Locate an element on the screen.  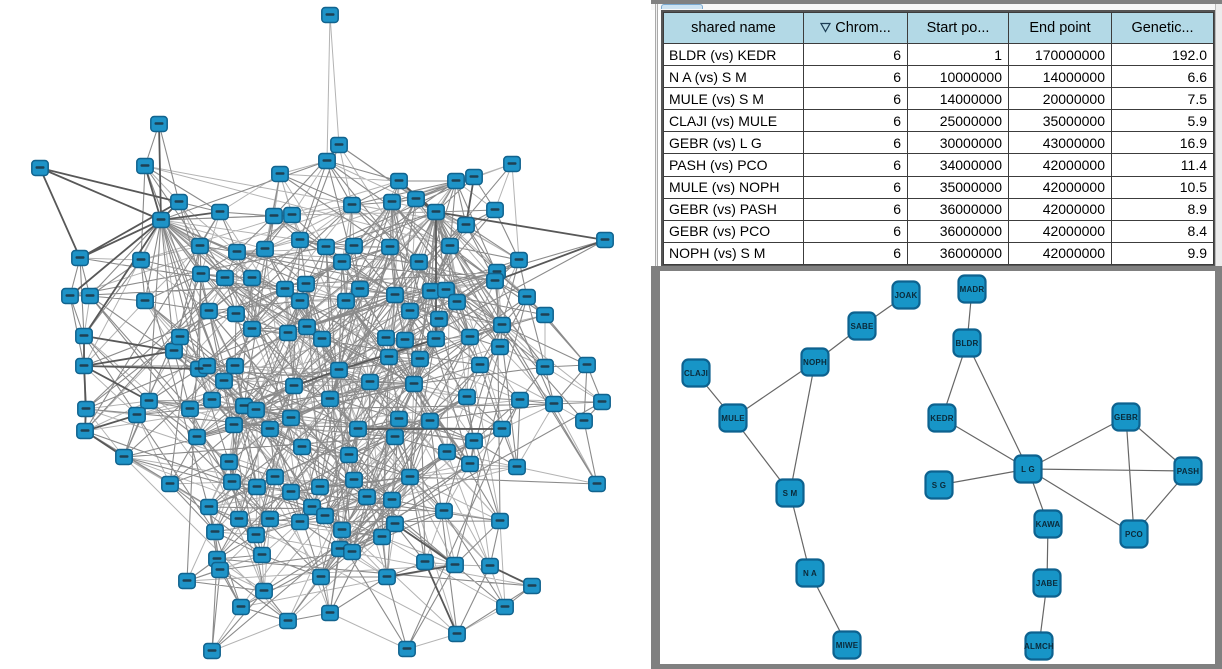
svg-text: NOPH is located at coordinates (815, 362).